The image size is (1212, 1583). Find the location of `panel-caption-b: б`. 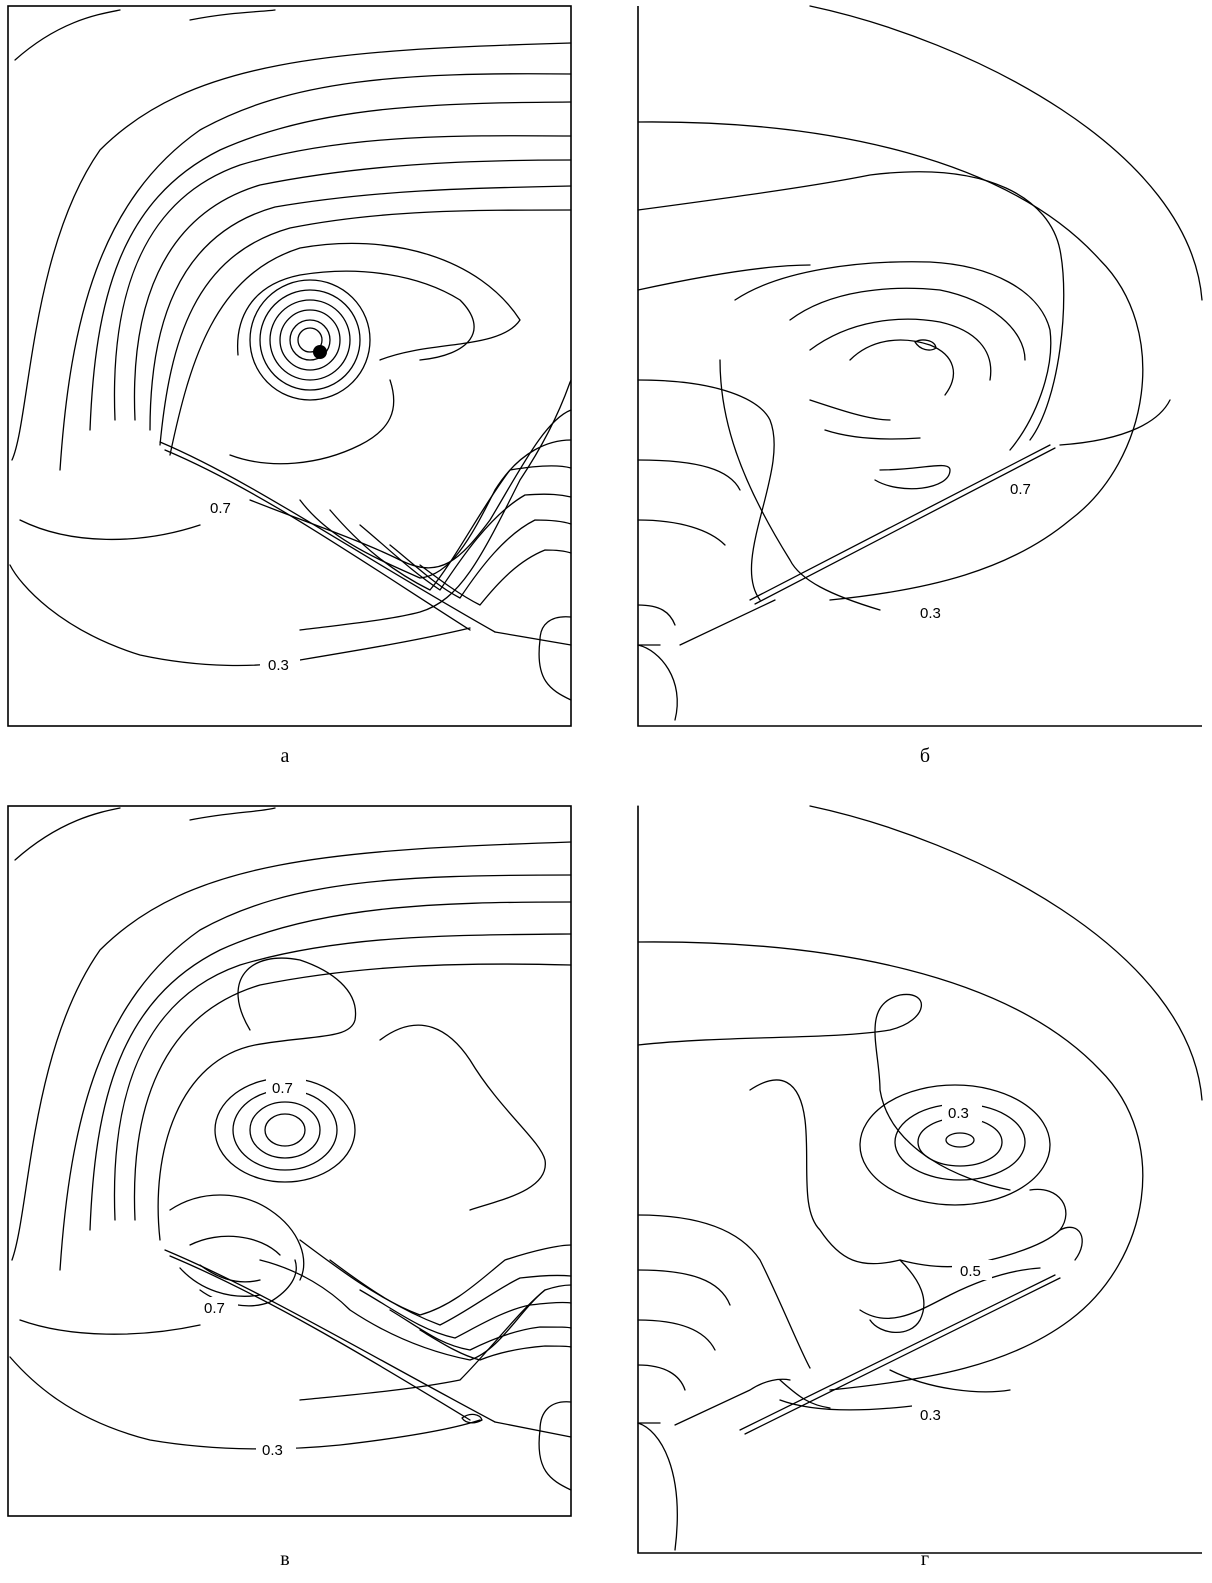

panel-caption-b: б is located at coordinates (925, 756).